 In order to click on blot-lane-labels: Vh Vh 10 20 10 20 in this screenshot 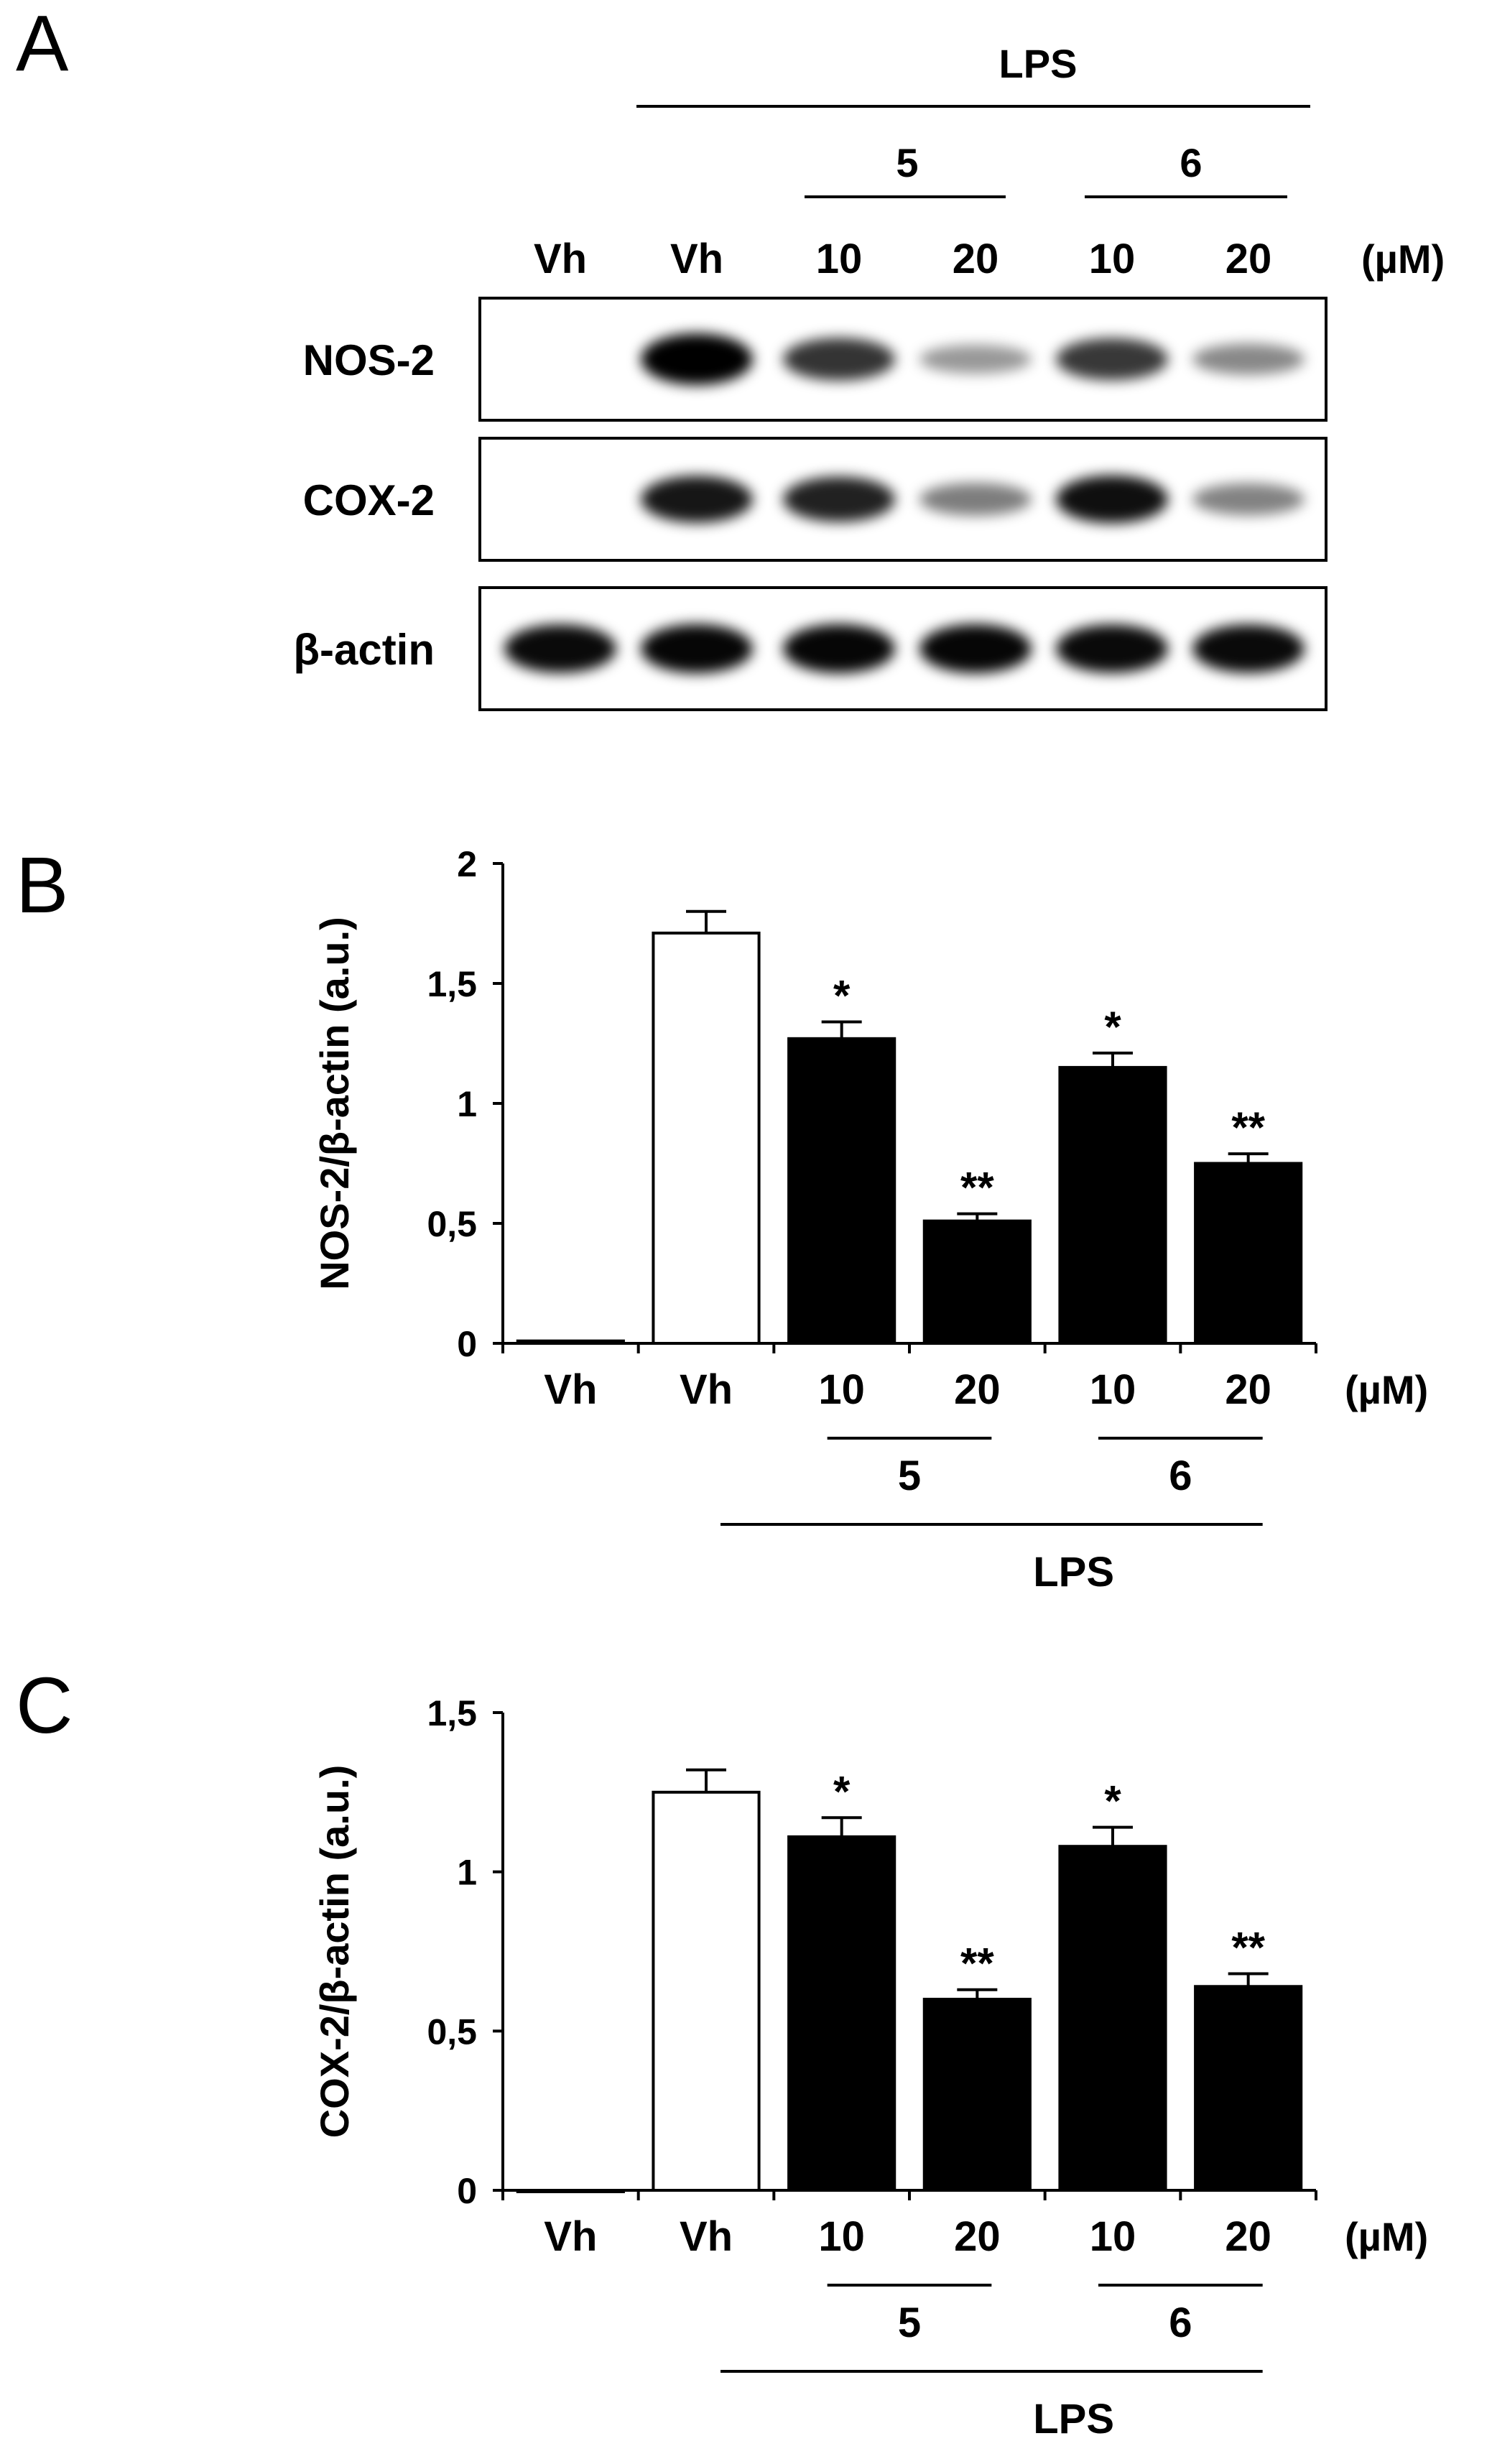, I will do `click(903, 259)`.